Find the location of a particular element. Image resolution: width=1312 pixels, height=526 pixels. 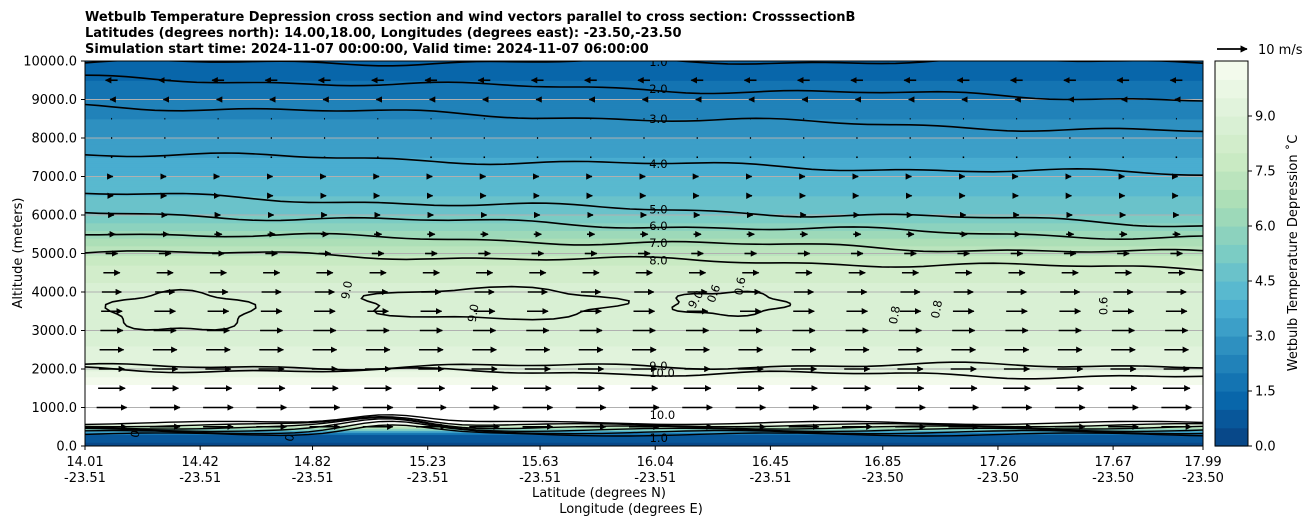

contour-label: 10.0 is located at coordinates (662, 373).